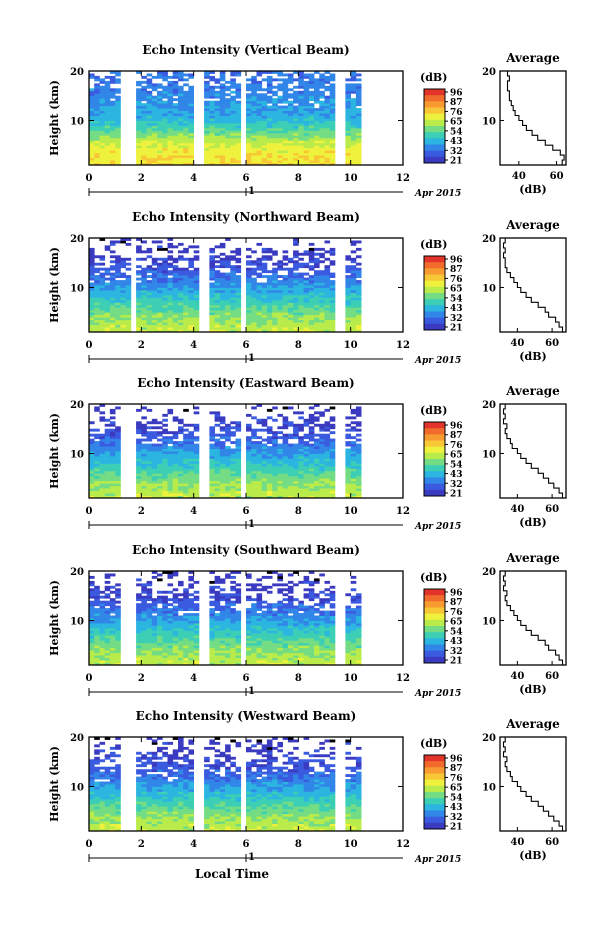  Describe the element at coordinates (89, 178) in the screenshot. I see `x-tick-label: 0` at that location.